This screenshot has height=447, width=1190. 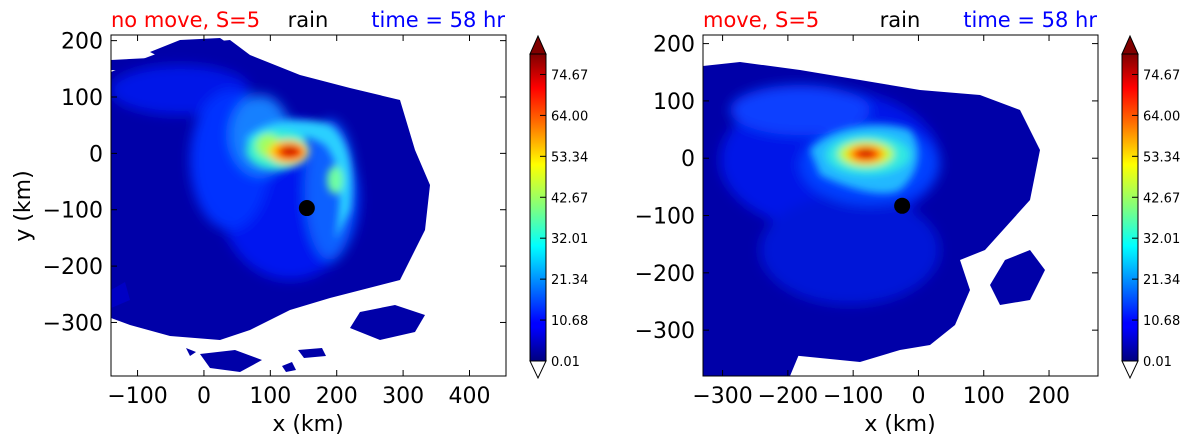 I want to click on panel1-colorbar-tick-label: 74.67, so click(x=569, y=75).